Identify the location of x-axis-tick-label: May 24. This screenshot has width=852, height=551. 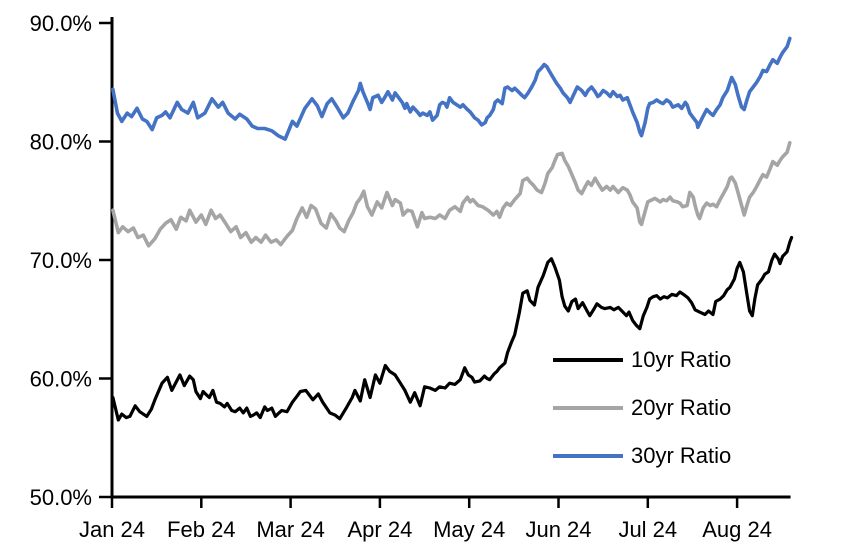
(469, 529).